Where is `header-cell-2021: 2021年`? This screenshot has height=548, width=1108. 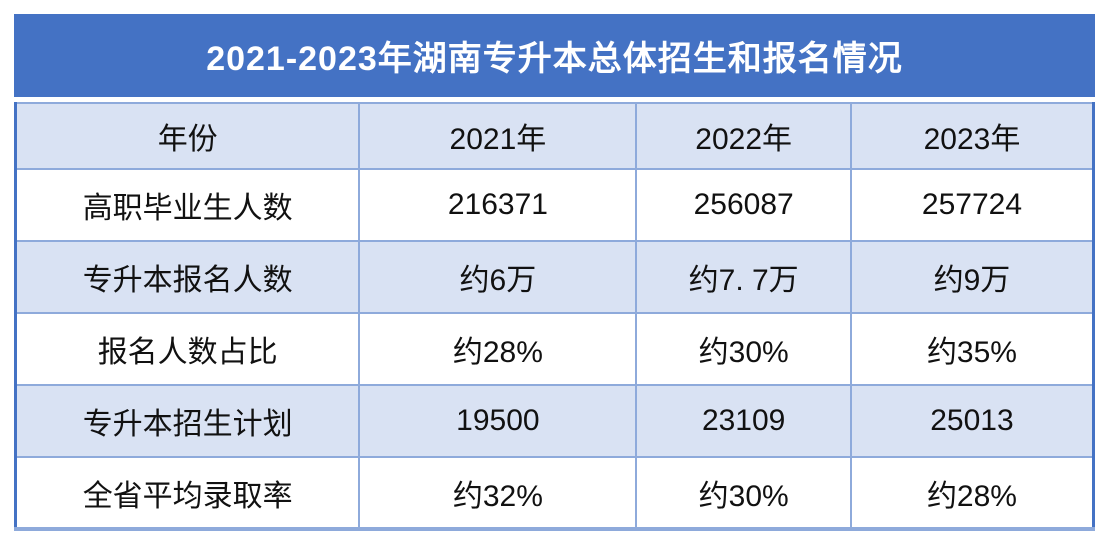 header-cell-2021: 2021年 is located at coordinates (498, 136).